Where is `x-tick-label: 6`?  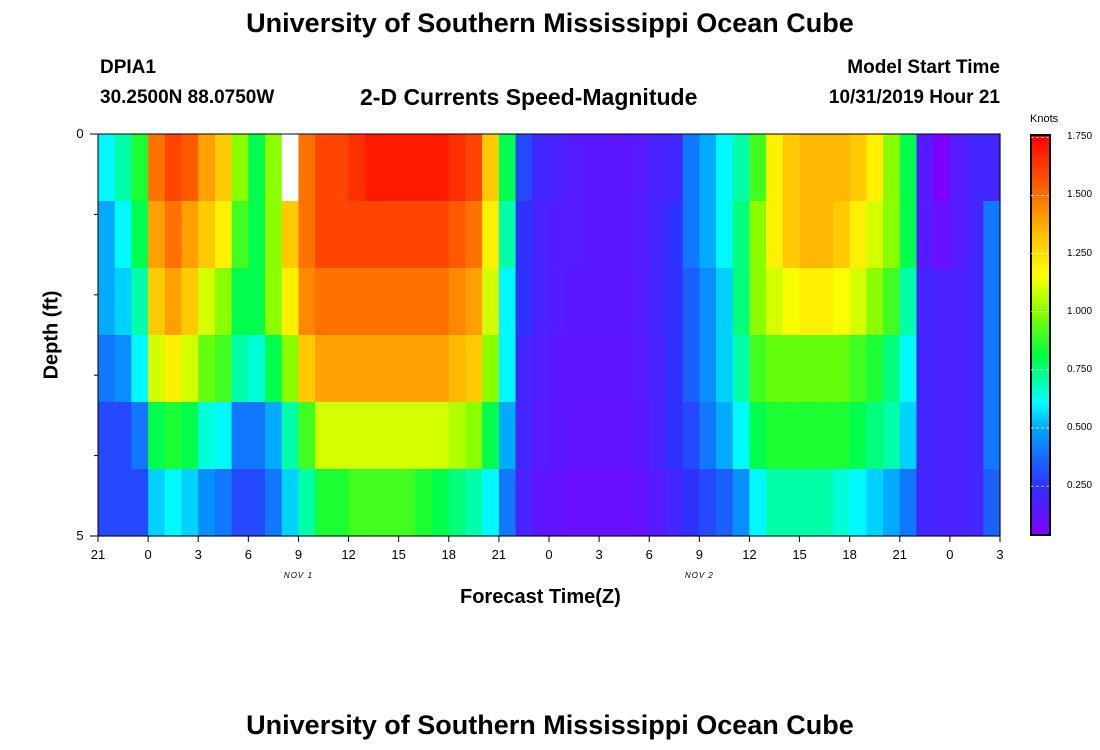
x-tick-label: 6 is located at coordinates (248, 554).